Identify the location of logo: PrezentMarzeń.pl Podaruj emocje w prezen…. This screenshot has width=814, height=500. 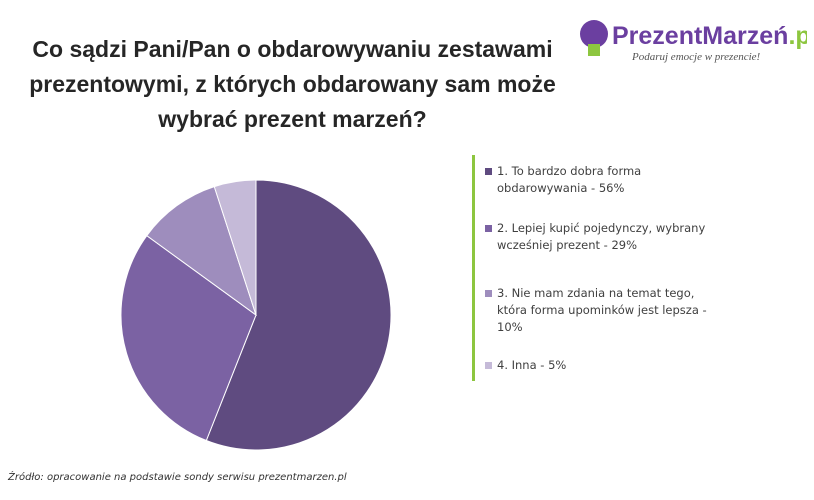
(693, 41).